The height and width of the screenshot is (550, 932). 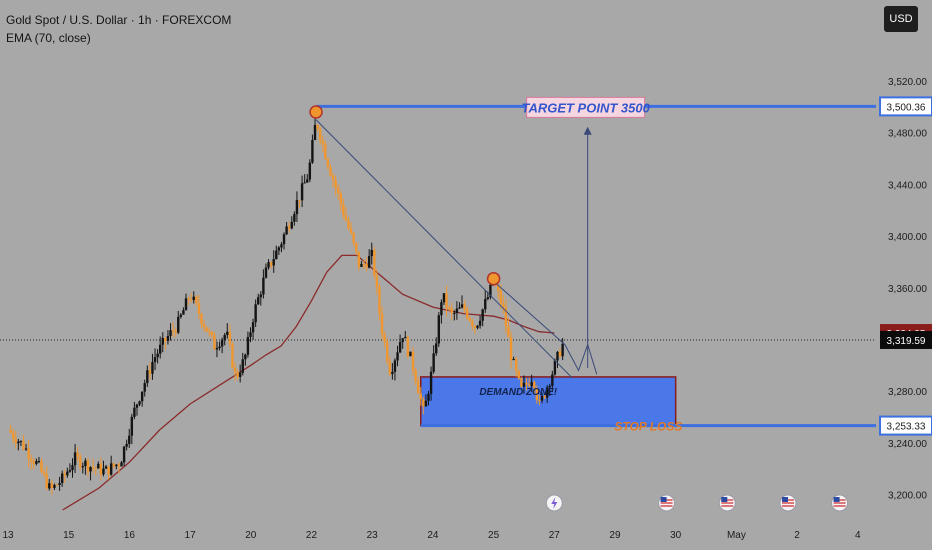 I want to click on indicator-label: EMA (70, close), so click(x=48, y=38).